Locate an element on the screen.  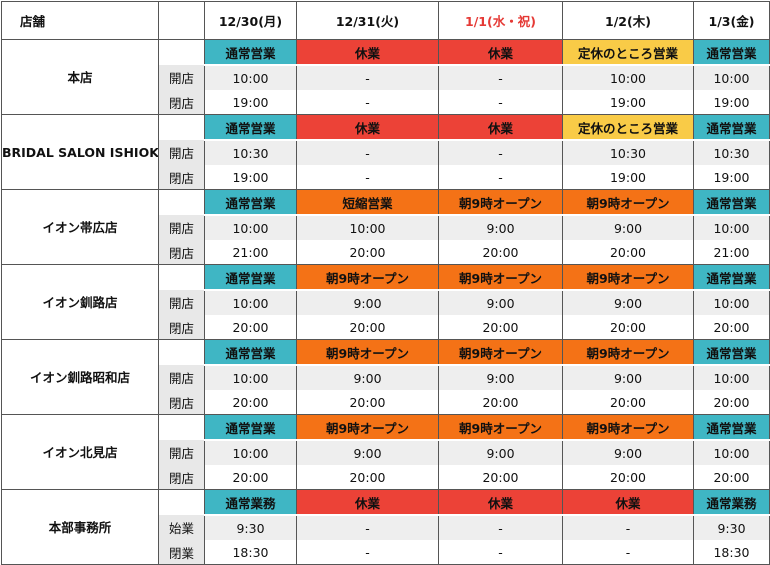
day-header: 1/3(金) is located at coordinates (731, 20).